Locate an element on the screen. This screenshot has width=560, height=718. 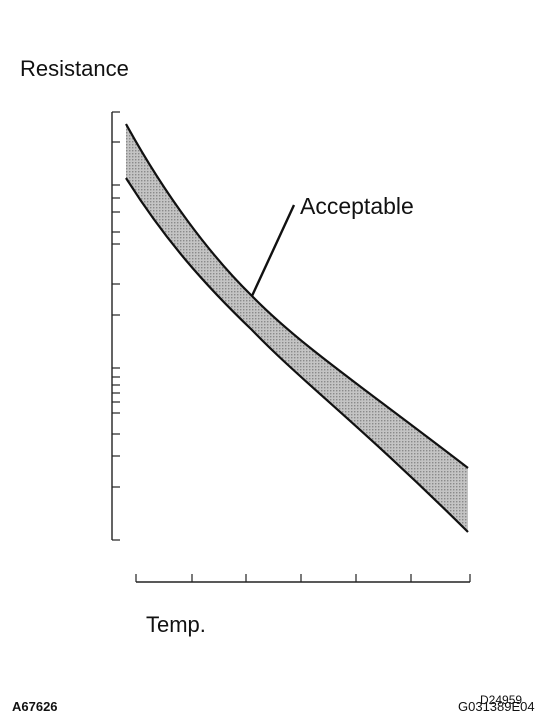
y-axis-ticks is located at coordinates (116, 326).